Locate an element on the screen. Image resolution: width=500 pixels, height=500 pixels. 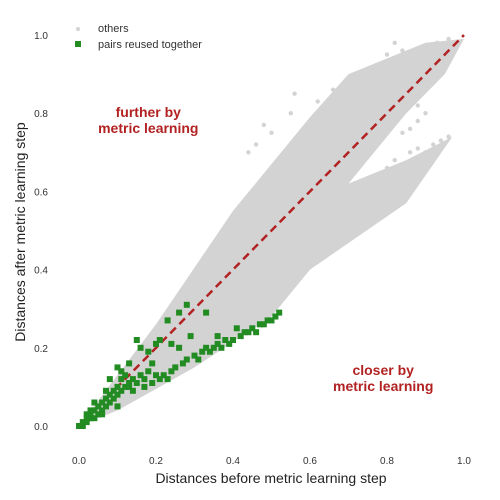
y-tick-label: 0.6 is located at coordinates (41, 192).